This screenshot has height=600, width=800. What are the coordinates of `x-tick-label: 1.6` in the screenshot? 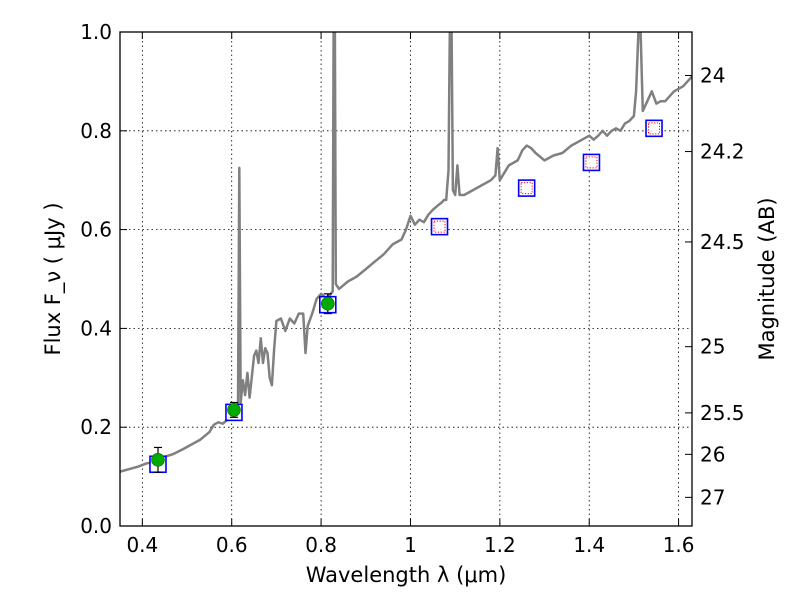 It's located at (679, 545).